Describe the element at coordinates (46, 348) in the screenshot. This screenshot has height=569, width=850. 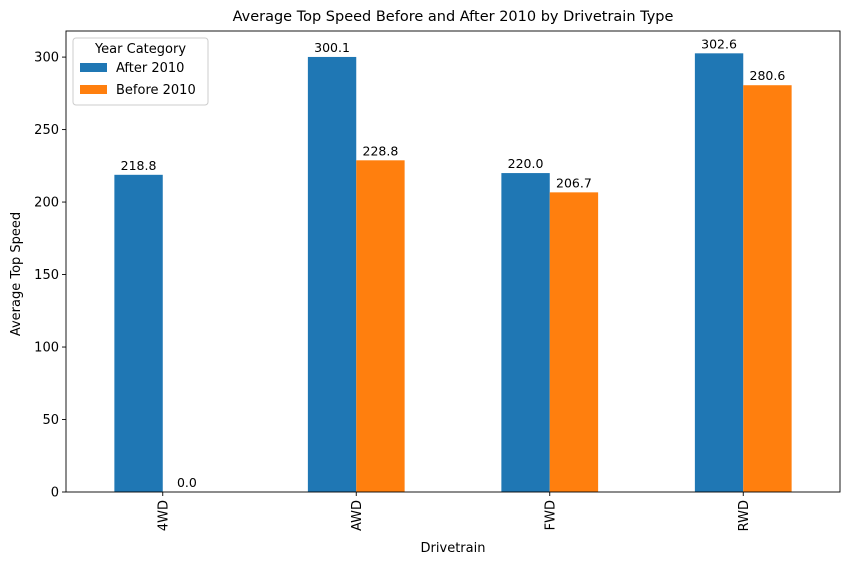
I see `y-tick-label: 100` at that location.